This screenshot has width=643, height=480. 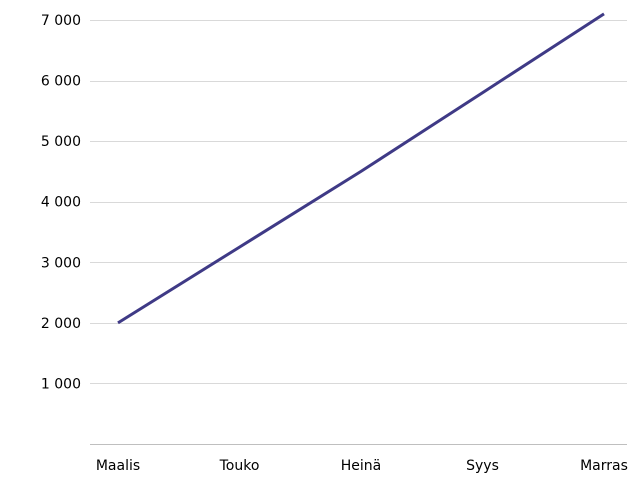 I want to click on x-tick-label: Heinä, so click(x=361, y=466).